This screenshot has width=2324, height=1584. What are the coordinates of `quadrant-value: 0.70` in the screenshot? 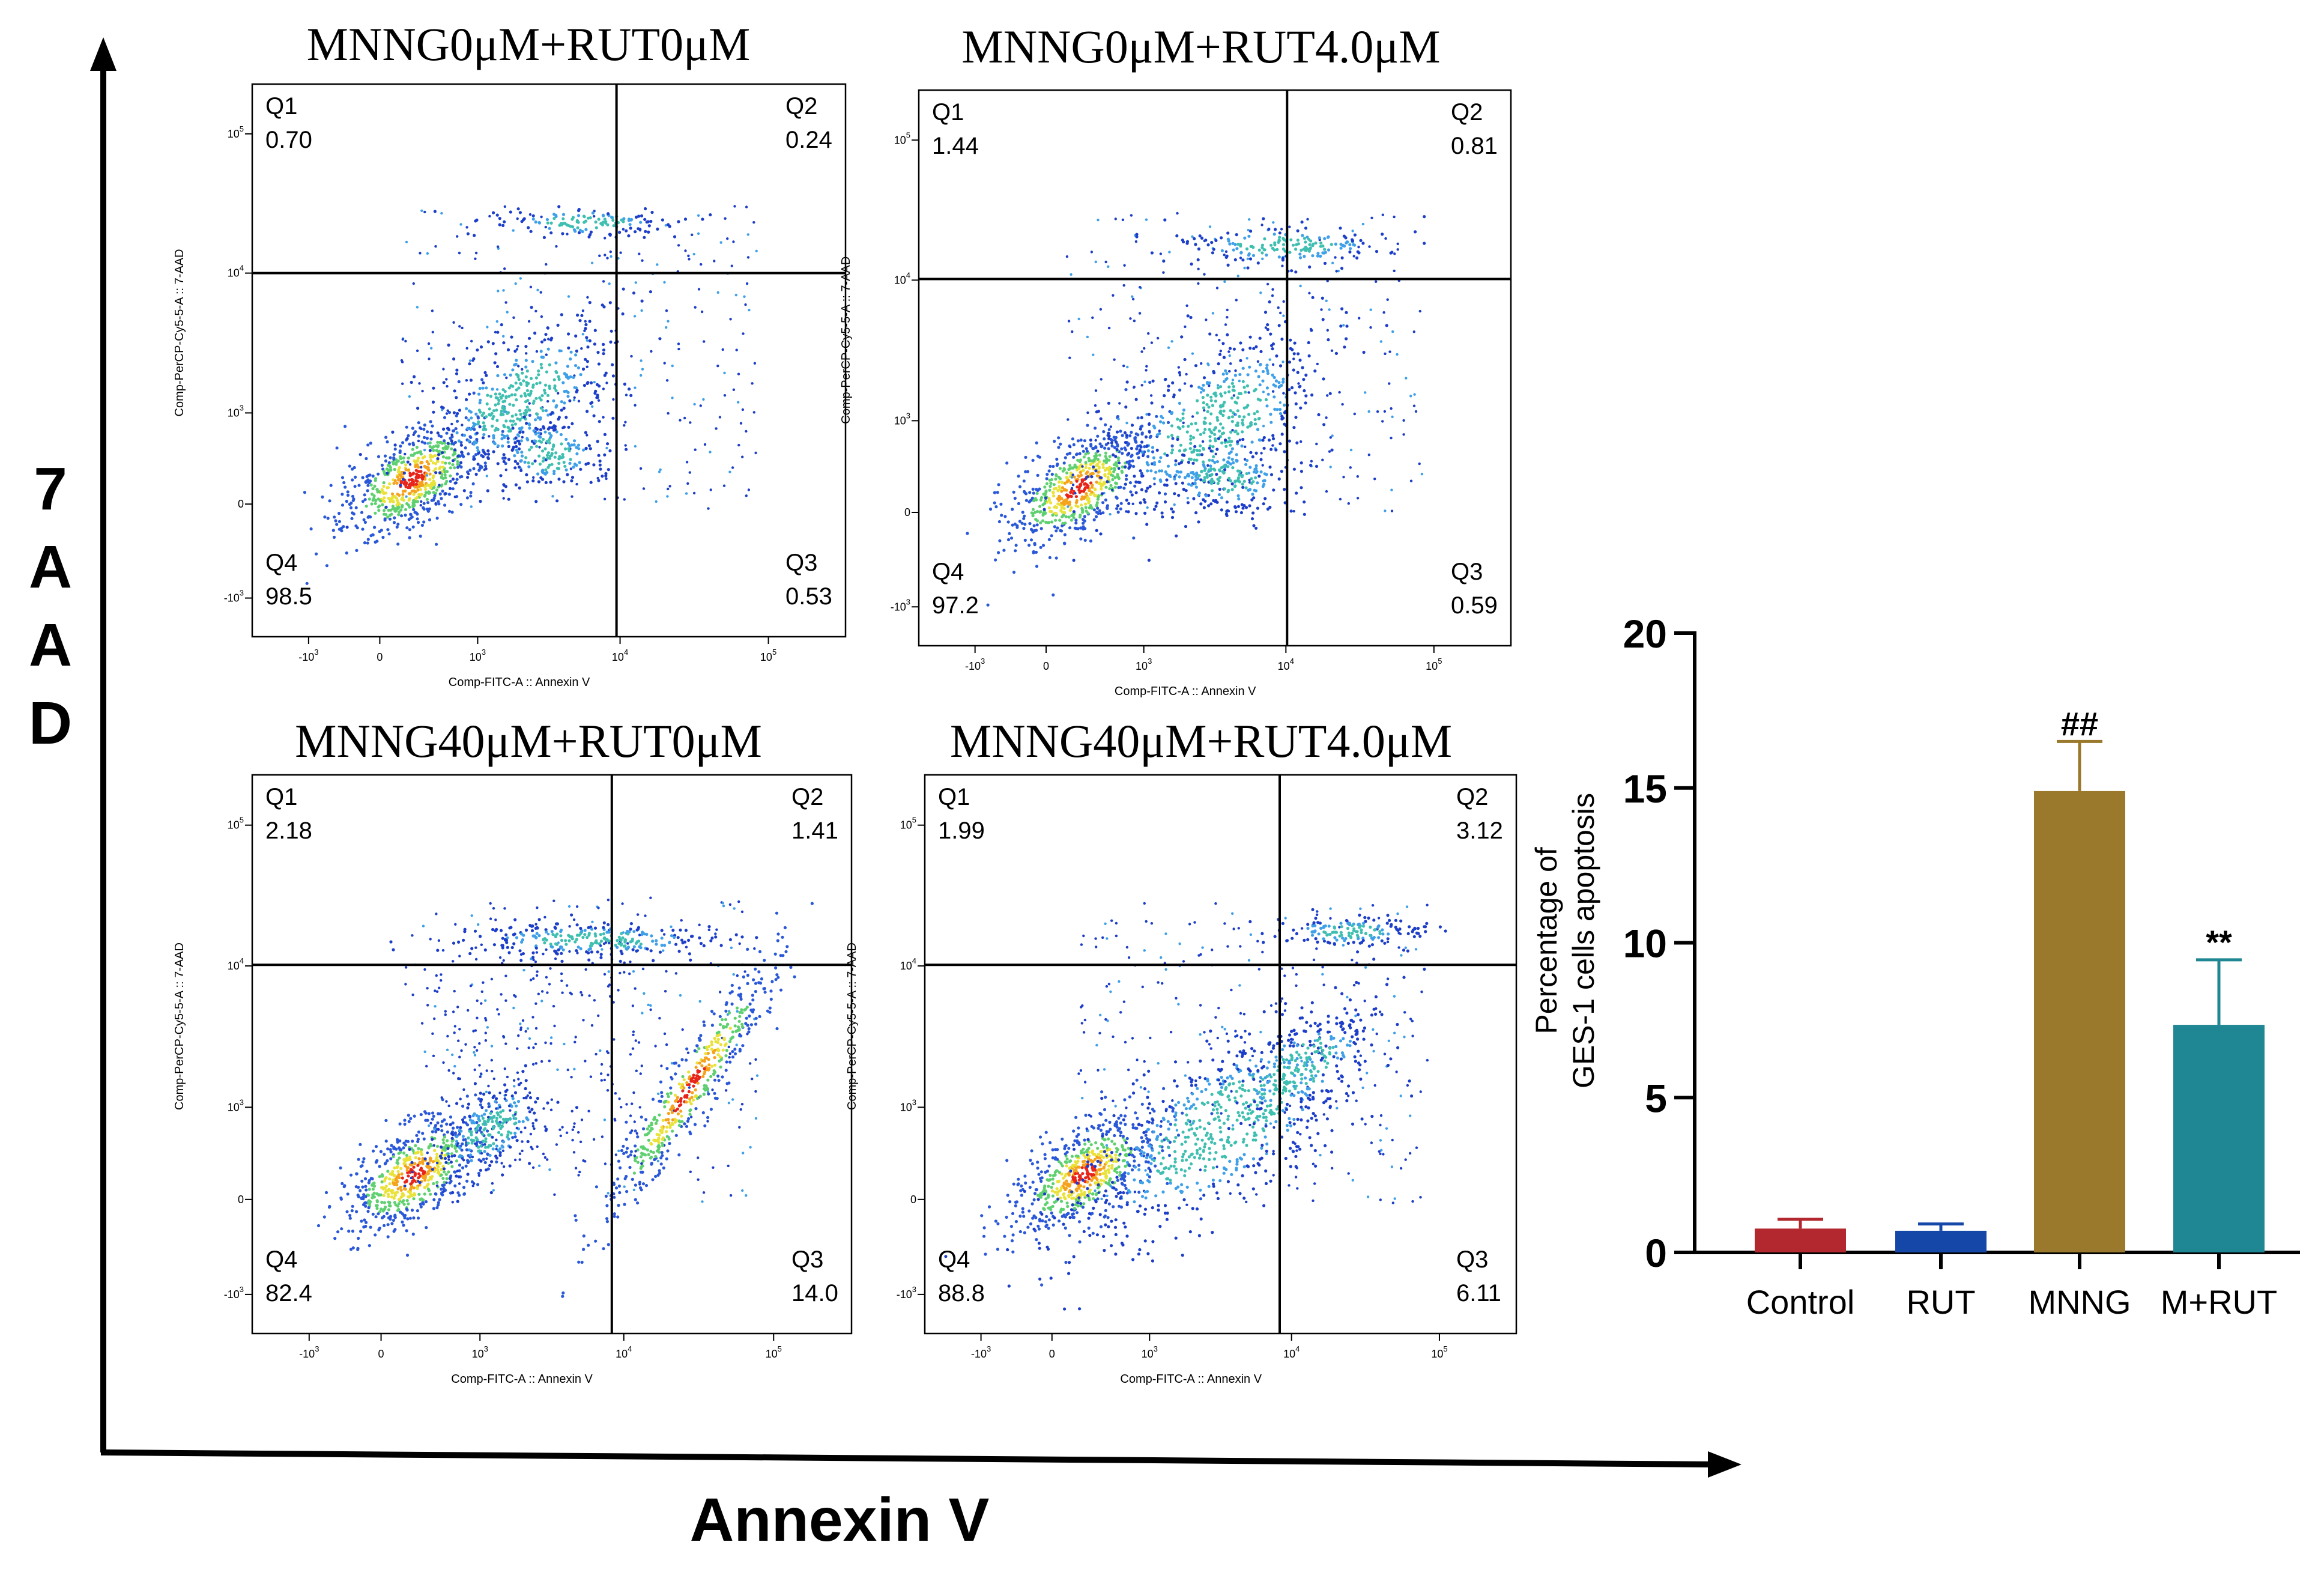 It's located at (288, 140).